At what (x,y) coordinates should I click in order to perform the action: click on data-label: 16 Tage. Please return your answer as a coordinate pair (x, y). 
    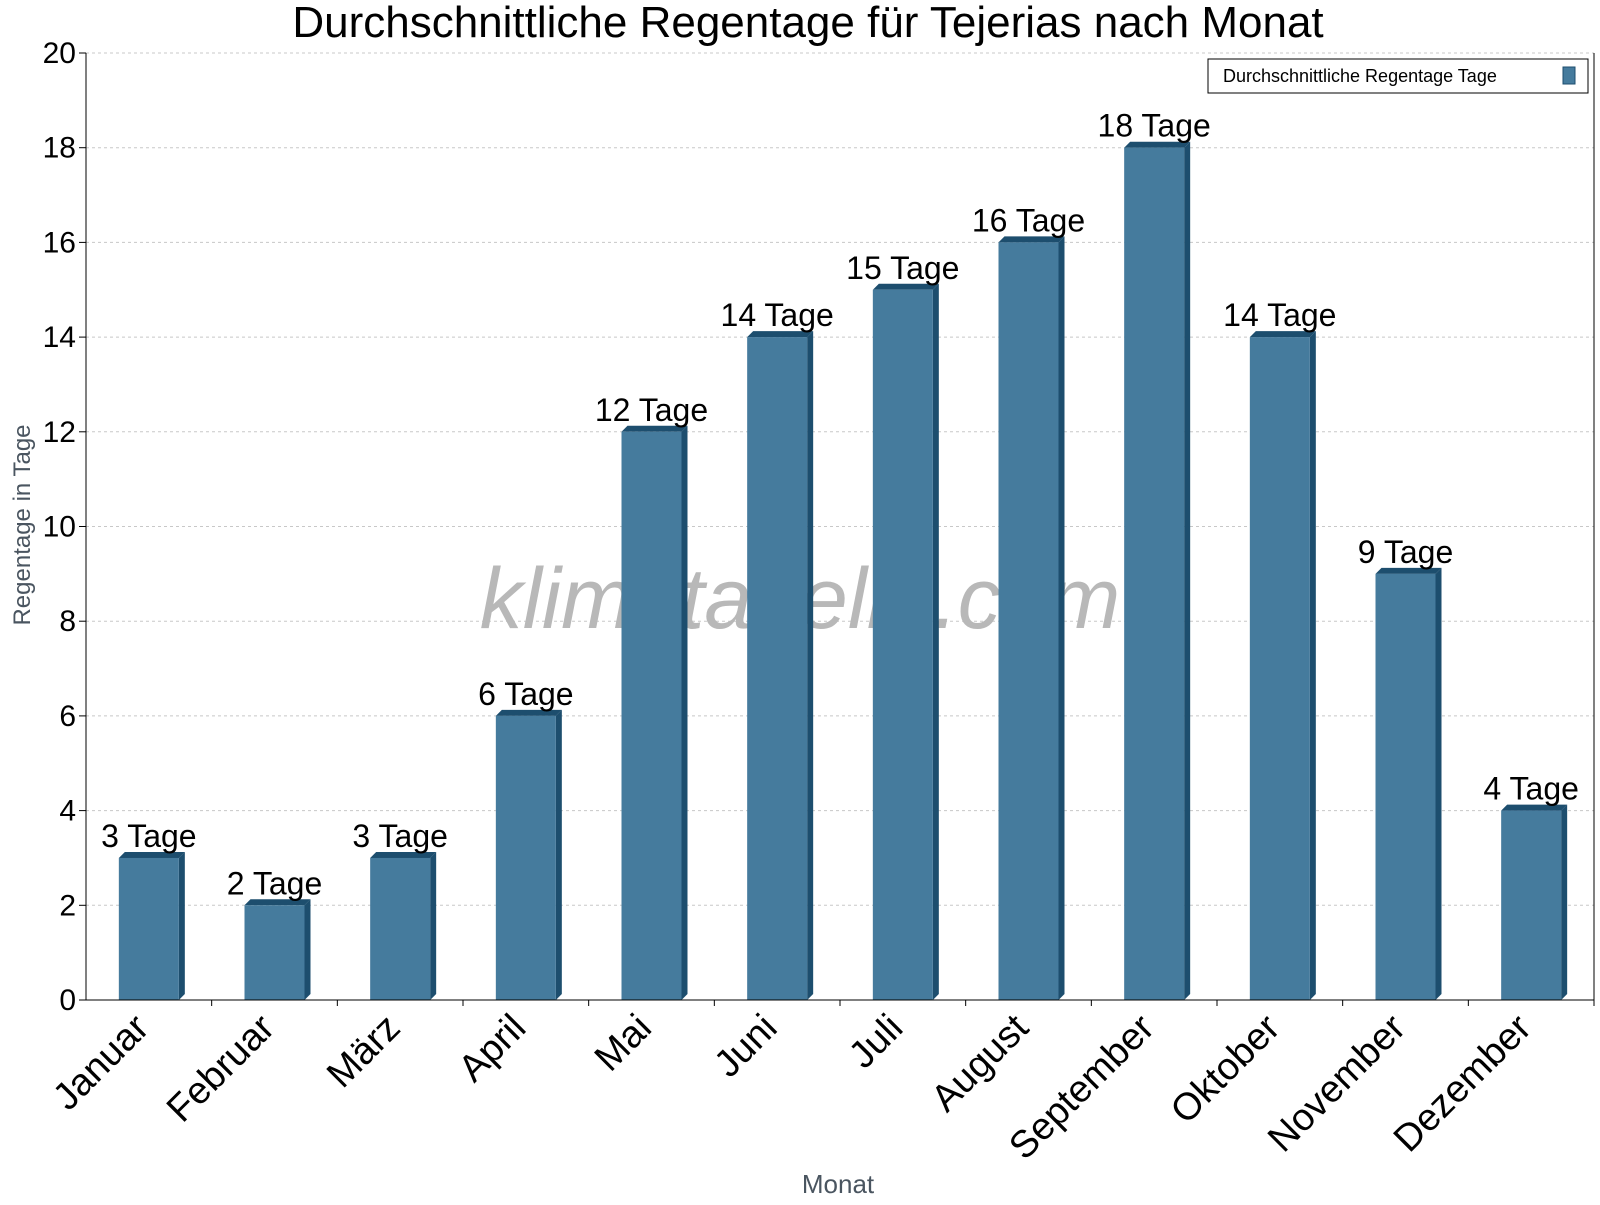
    Looking at the image, I should click on (1028, 220).